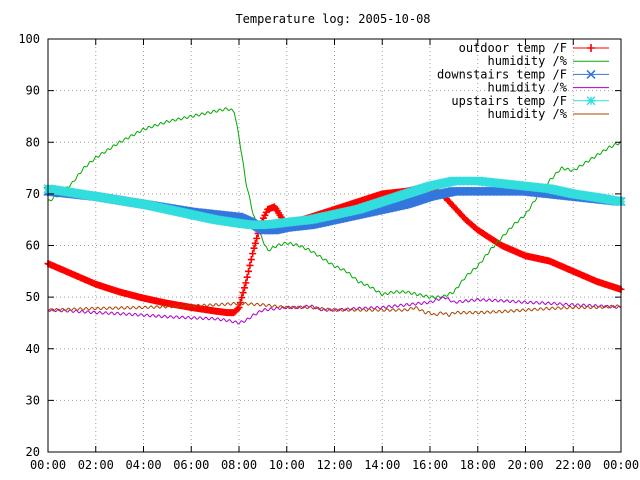 This screenshot has width=640, height=480. I want to click on x-tick-label: 10:00, so click(287, 465).